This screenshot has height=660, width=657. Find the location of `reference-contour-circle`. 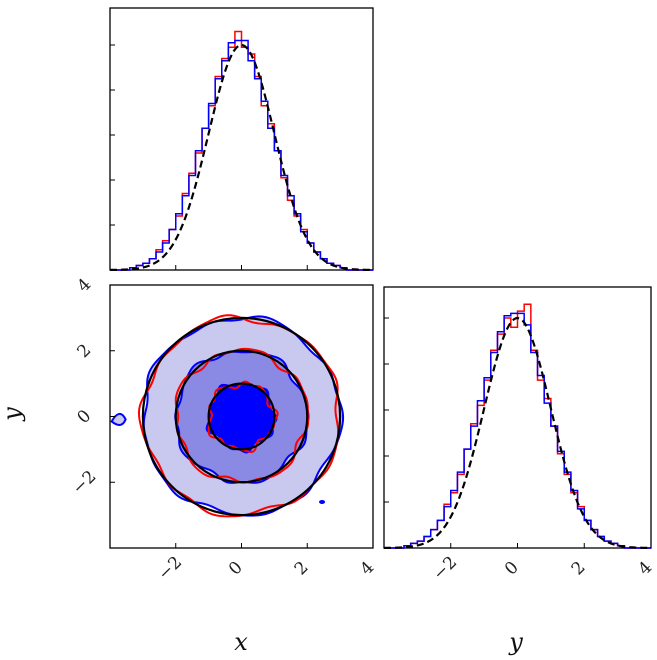

reference-contour-circle is located at coordinates (241, 416).